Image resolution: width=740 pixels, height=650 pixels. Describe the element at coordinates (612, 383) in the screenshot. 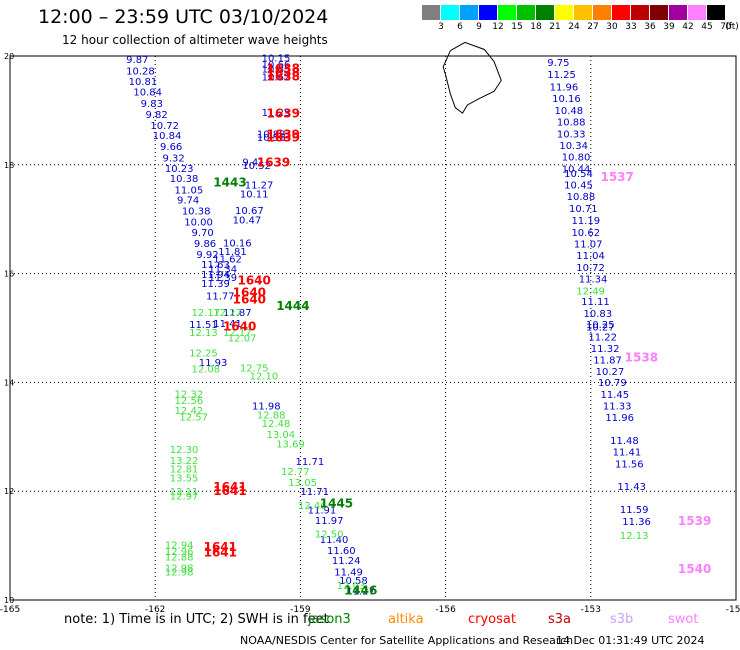

I see `wave-height-label: 10.79` at that location.